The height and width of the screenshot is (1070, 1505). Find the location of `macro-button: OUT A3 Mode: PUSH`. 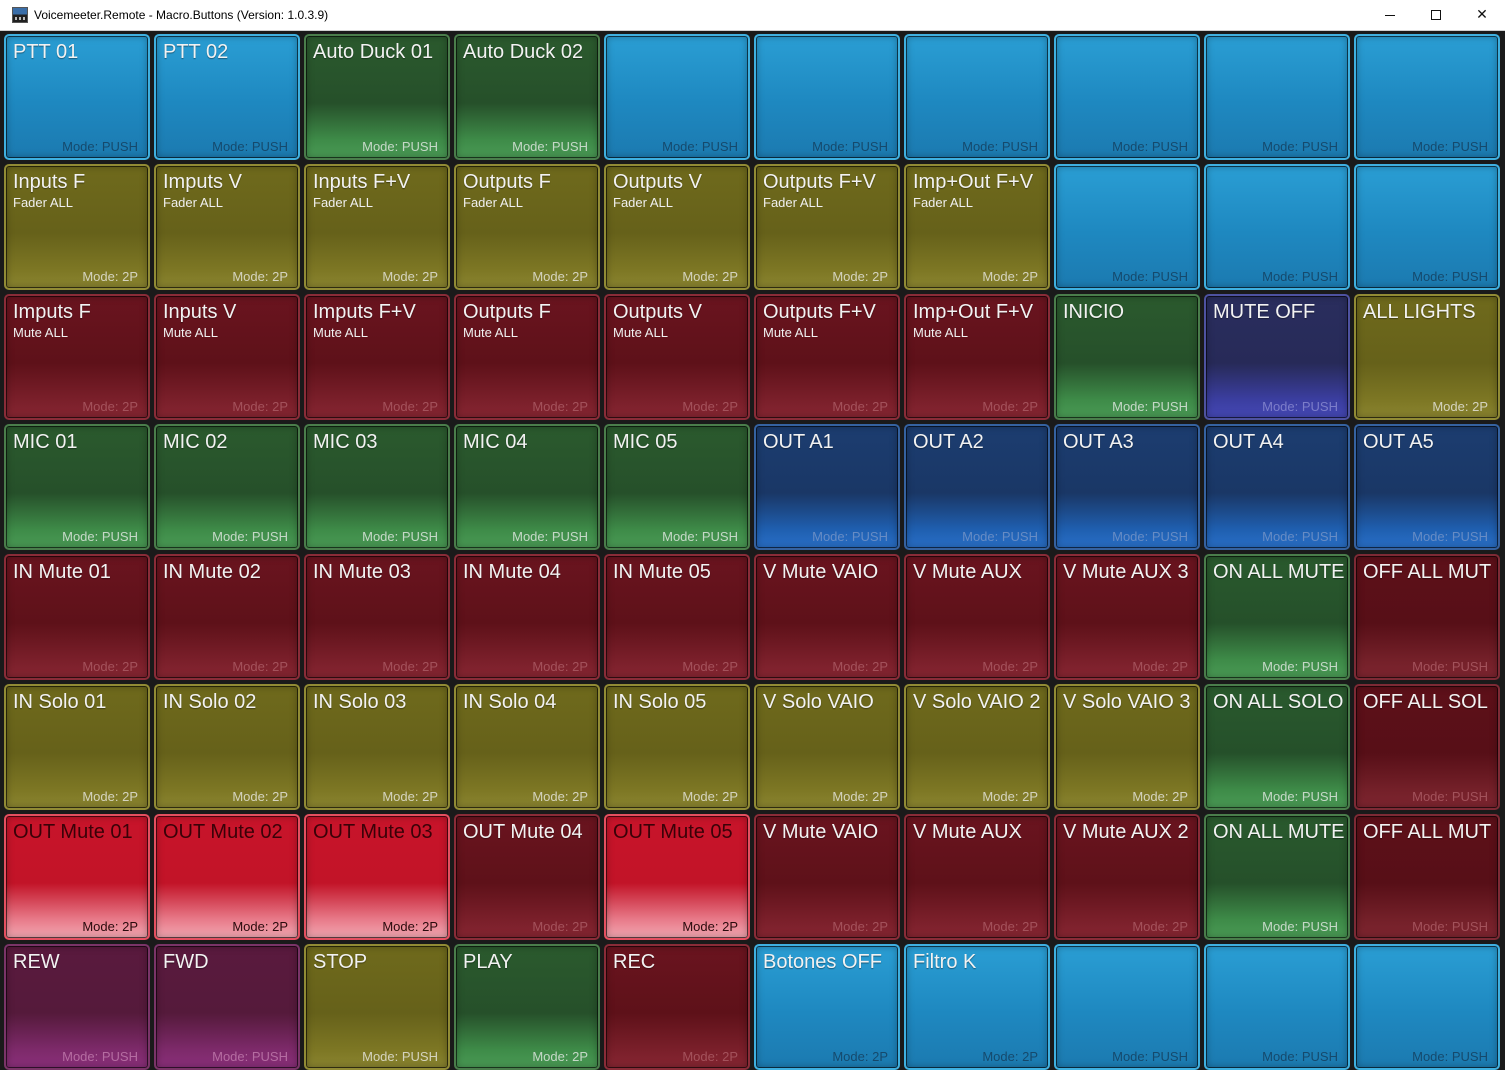

macro-button: OUT A3 Mode: PUSH is located at coordinates (1127, 487).